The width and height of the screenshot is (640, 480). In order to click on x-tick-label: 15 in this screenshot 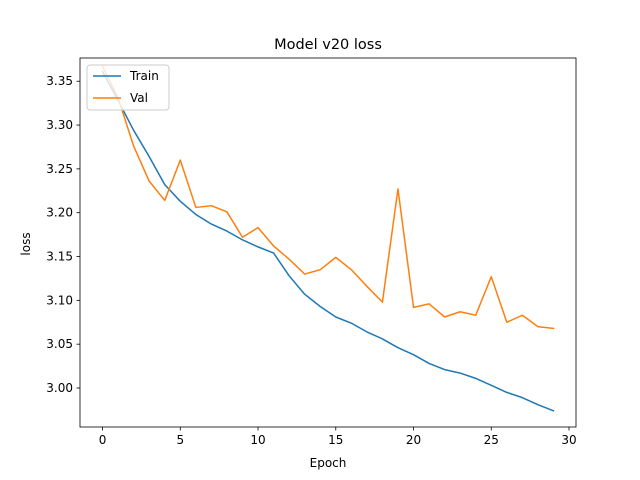, I will do `click(335, 440)`.